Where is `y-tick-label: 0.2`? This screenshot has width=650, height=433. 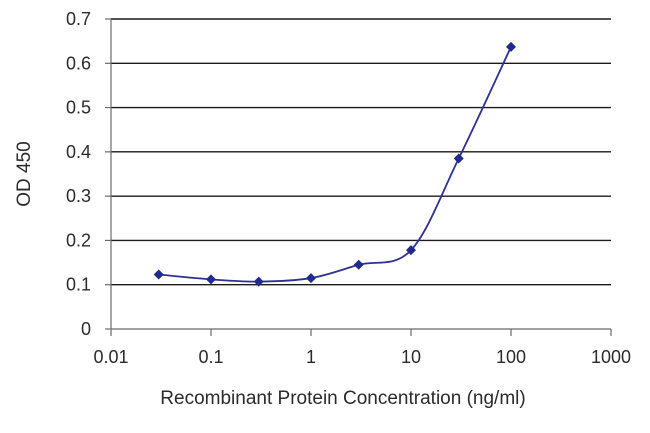
y-tick-label: 0.2 is located at coordinates (78, 240).